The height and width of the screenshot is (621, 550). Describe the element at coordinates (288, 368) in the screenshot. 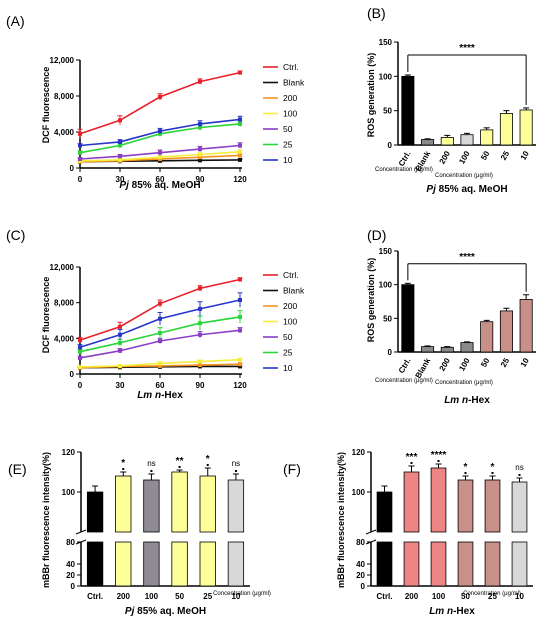

I see `legend-entry: 10` at that location.